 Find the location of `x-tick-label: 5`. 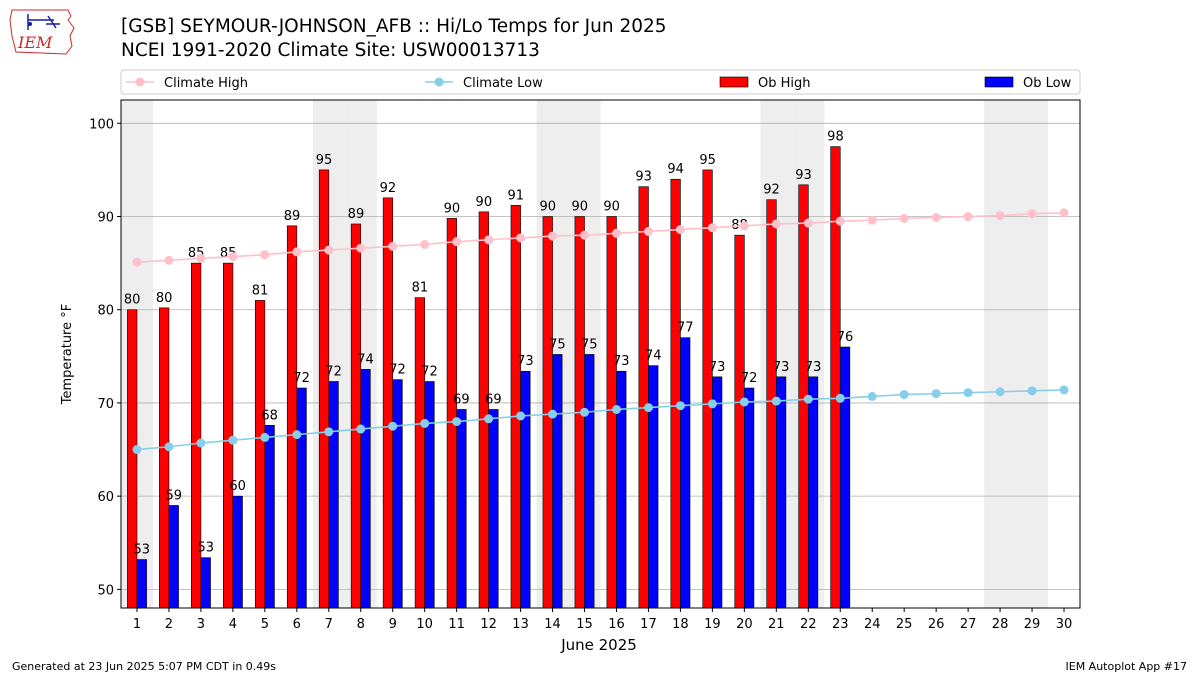

x-tick-label: 5 is located at coordinates (265, 624).